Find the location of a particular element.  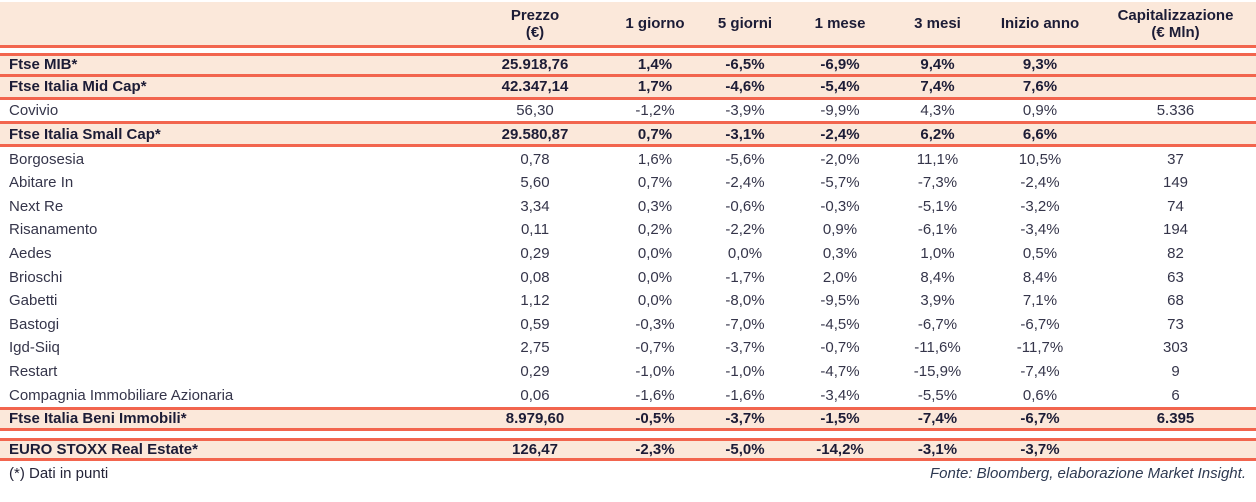

cell: 8,4% is located at coordinates (1040, 277).